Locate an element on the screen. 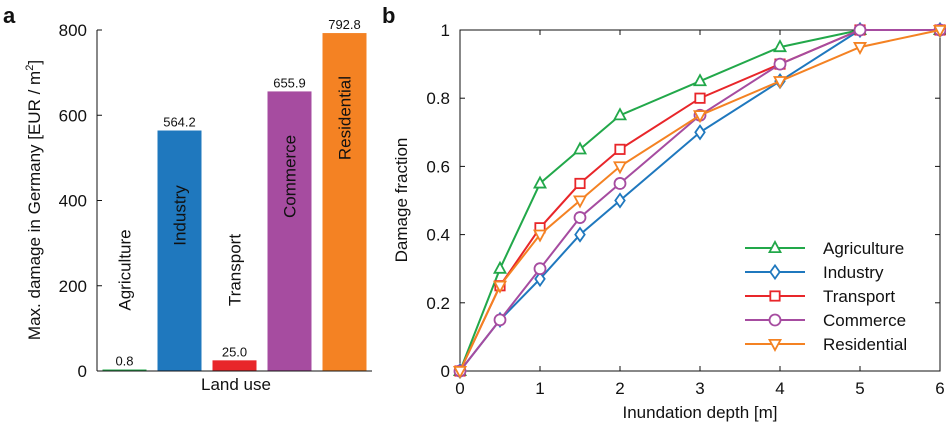  b-x-tick-label: 5 is located at coordinates (859, 388).